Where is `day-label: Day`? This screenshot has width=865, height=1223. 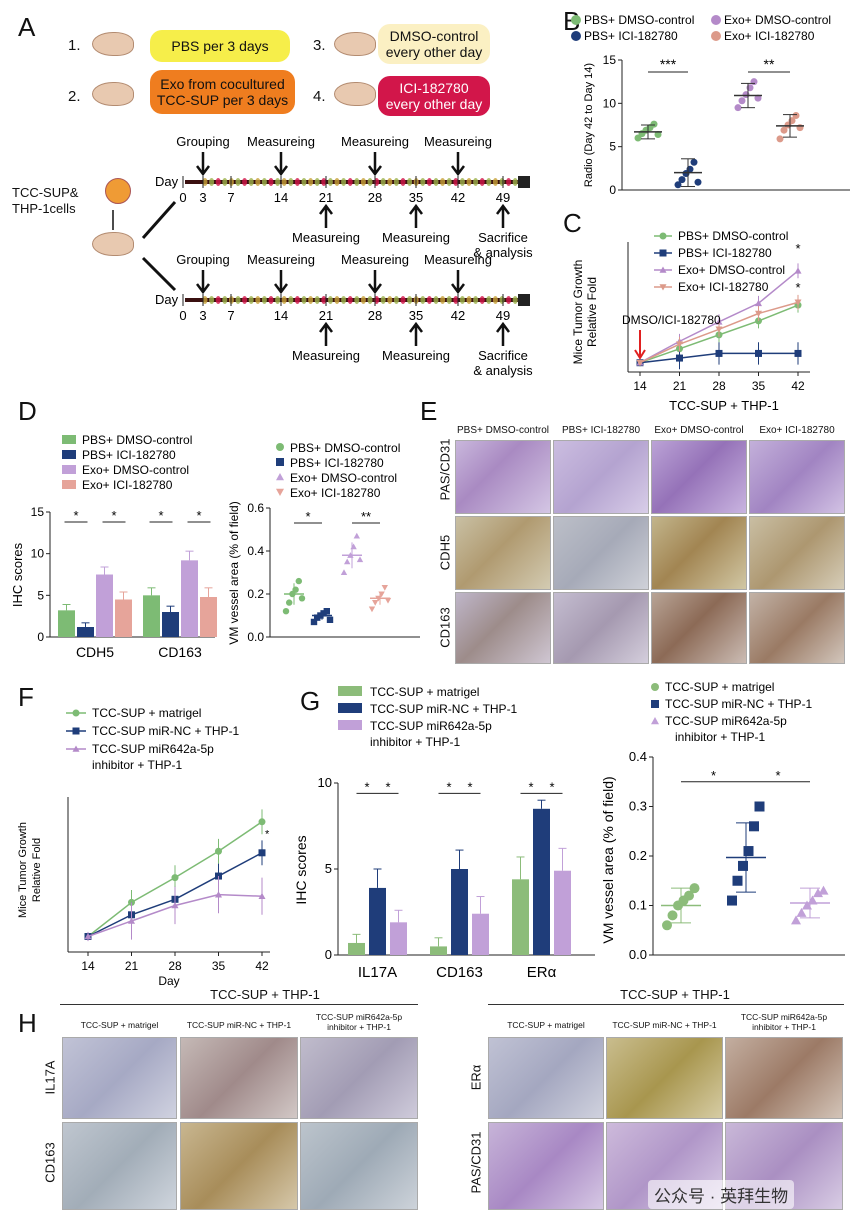 day-label: Day is located at coordinates (167, 299).